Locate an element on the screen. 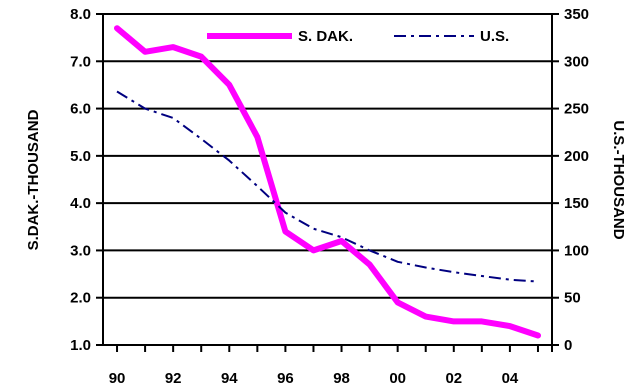 The width and height of the screenshot is (642, 391). right-axis-ticks: 0 50 100 150 200 250 300 350 is located at coordinates (570, 180).